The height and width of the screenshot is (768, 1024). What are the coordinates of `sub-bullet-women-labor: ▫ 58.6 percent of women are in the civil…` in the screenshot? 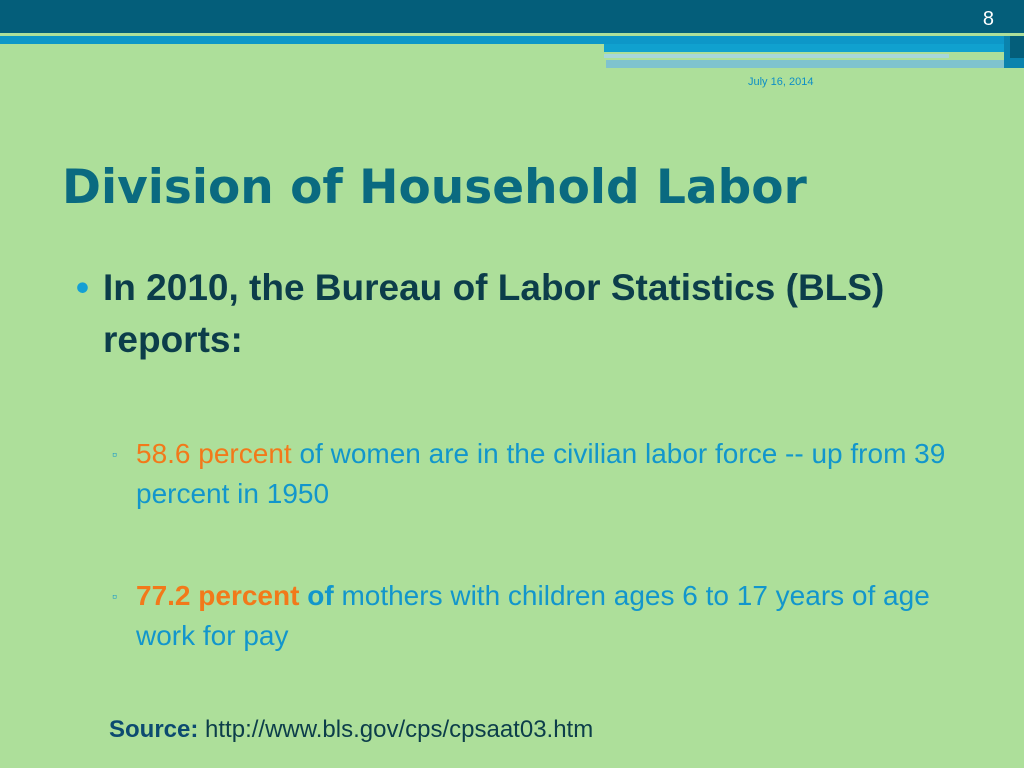 It's located at (552, 474).